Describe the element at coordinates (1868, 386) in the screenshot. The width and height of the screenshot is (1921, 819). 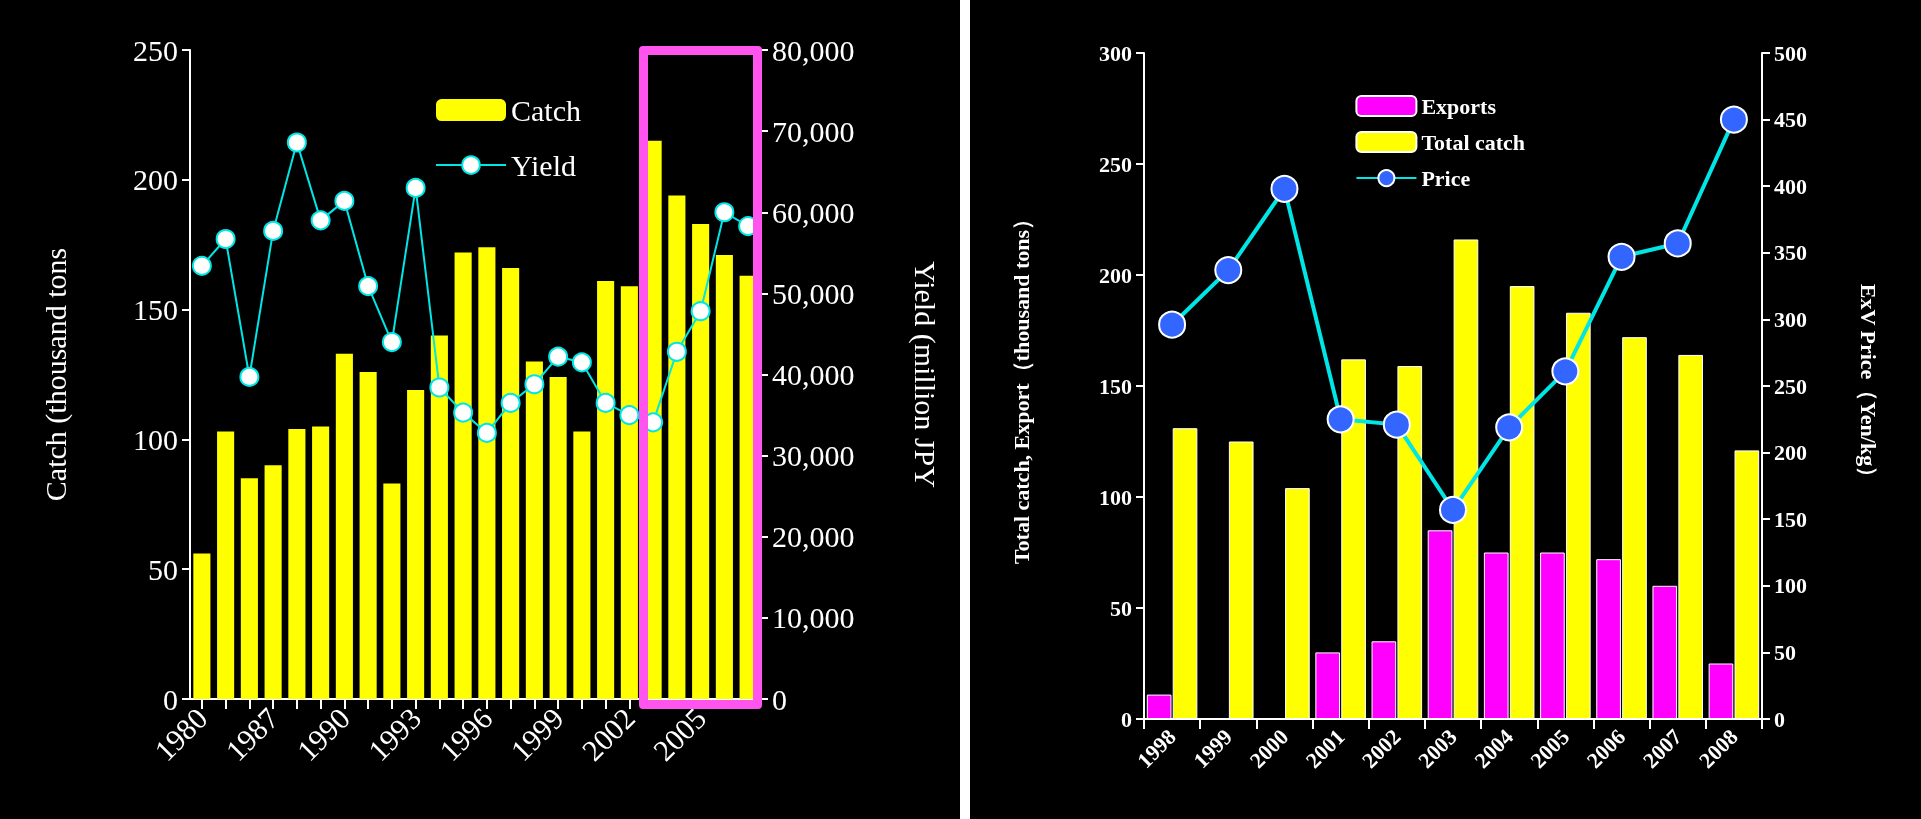
I see `y2-axis-title: ExV Price（Yen/kg）` at that location.